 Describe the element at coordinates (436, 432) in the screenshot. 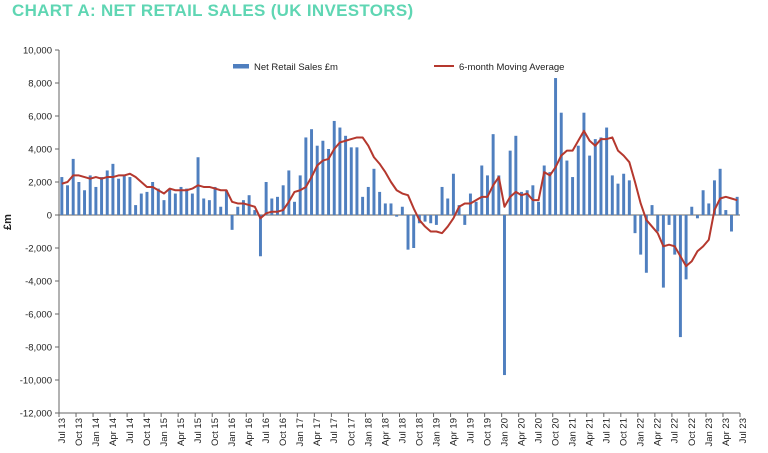

I see `x-tick-label: Jan 19` at that location.